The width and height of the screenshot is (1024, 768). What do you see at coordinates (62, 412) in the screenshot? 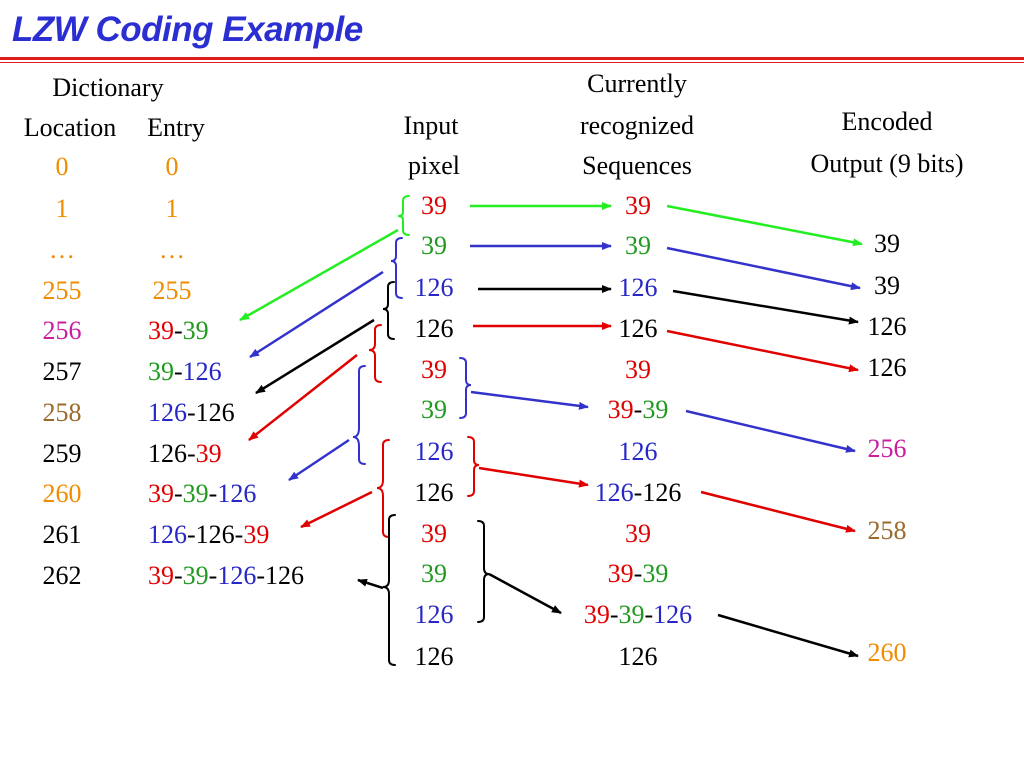
I see `dictionary-location: 258` at bounding box center [62, 412].